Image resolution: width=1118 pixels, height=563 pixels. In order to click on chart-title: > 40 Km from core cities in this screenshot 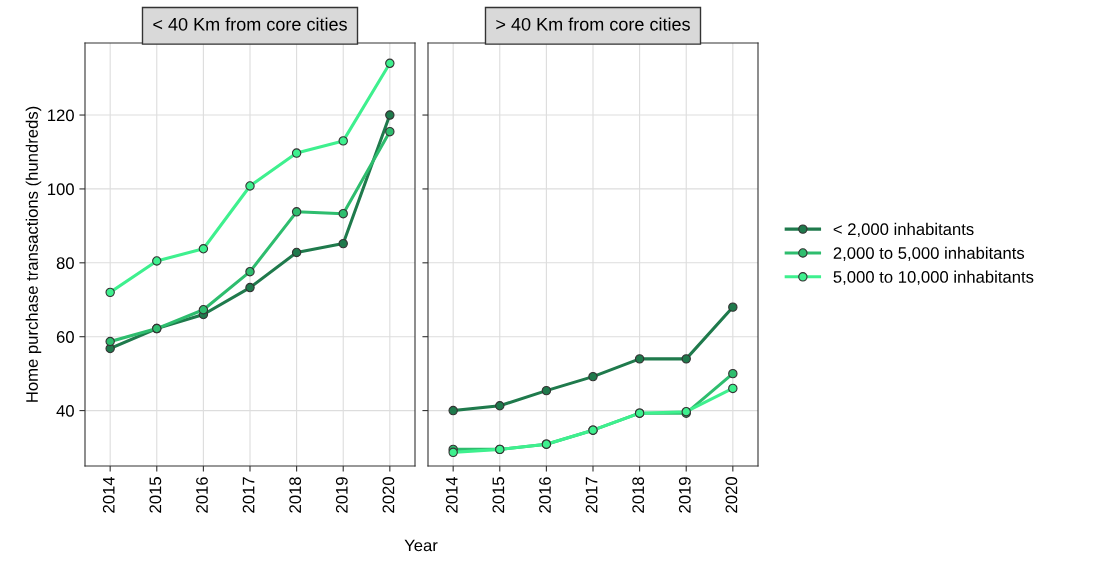, I will do `click(593, 24)`.